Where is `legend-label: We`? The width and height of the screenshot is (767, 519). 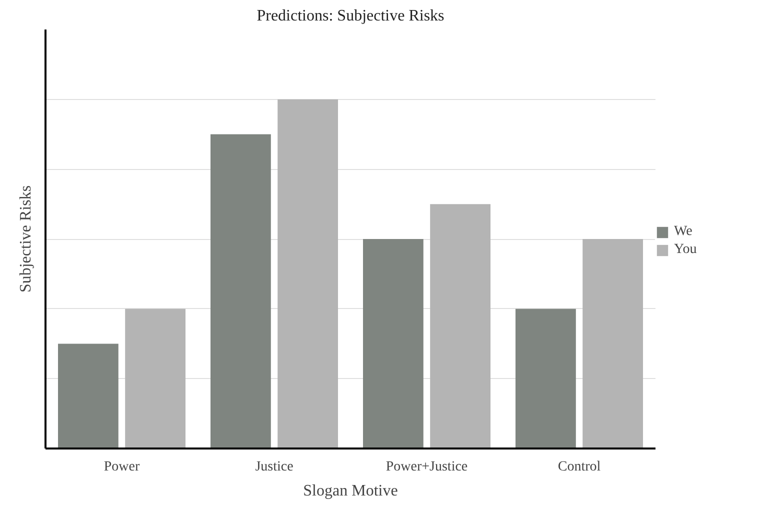 legend-label: We is located at coordinates (684, 232).